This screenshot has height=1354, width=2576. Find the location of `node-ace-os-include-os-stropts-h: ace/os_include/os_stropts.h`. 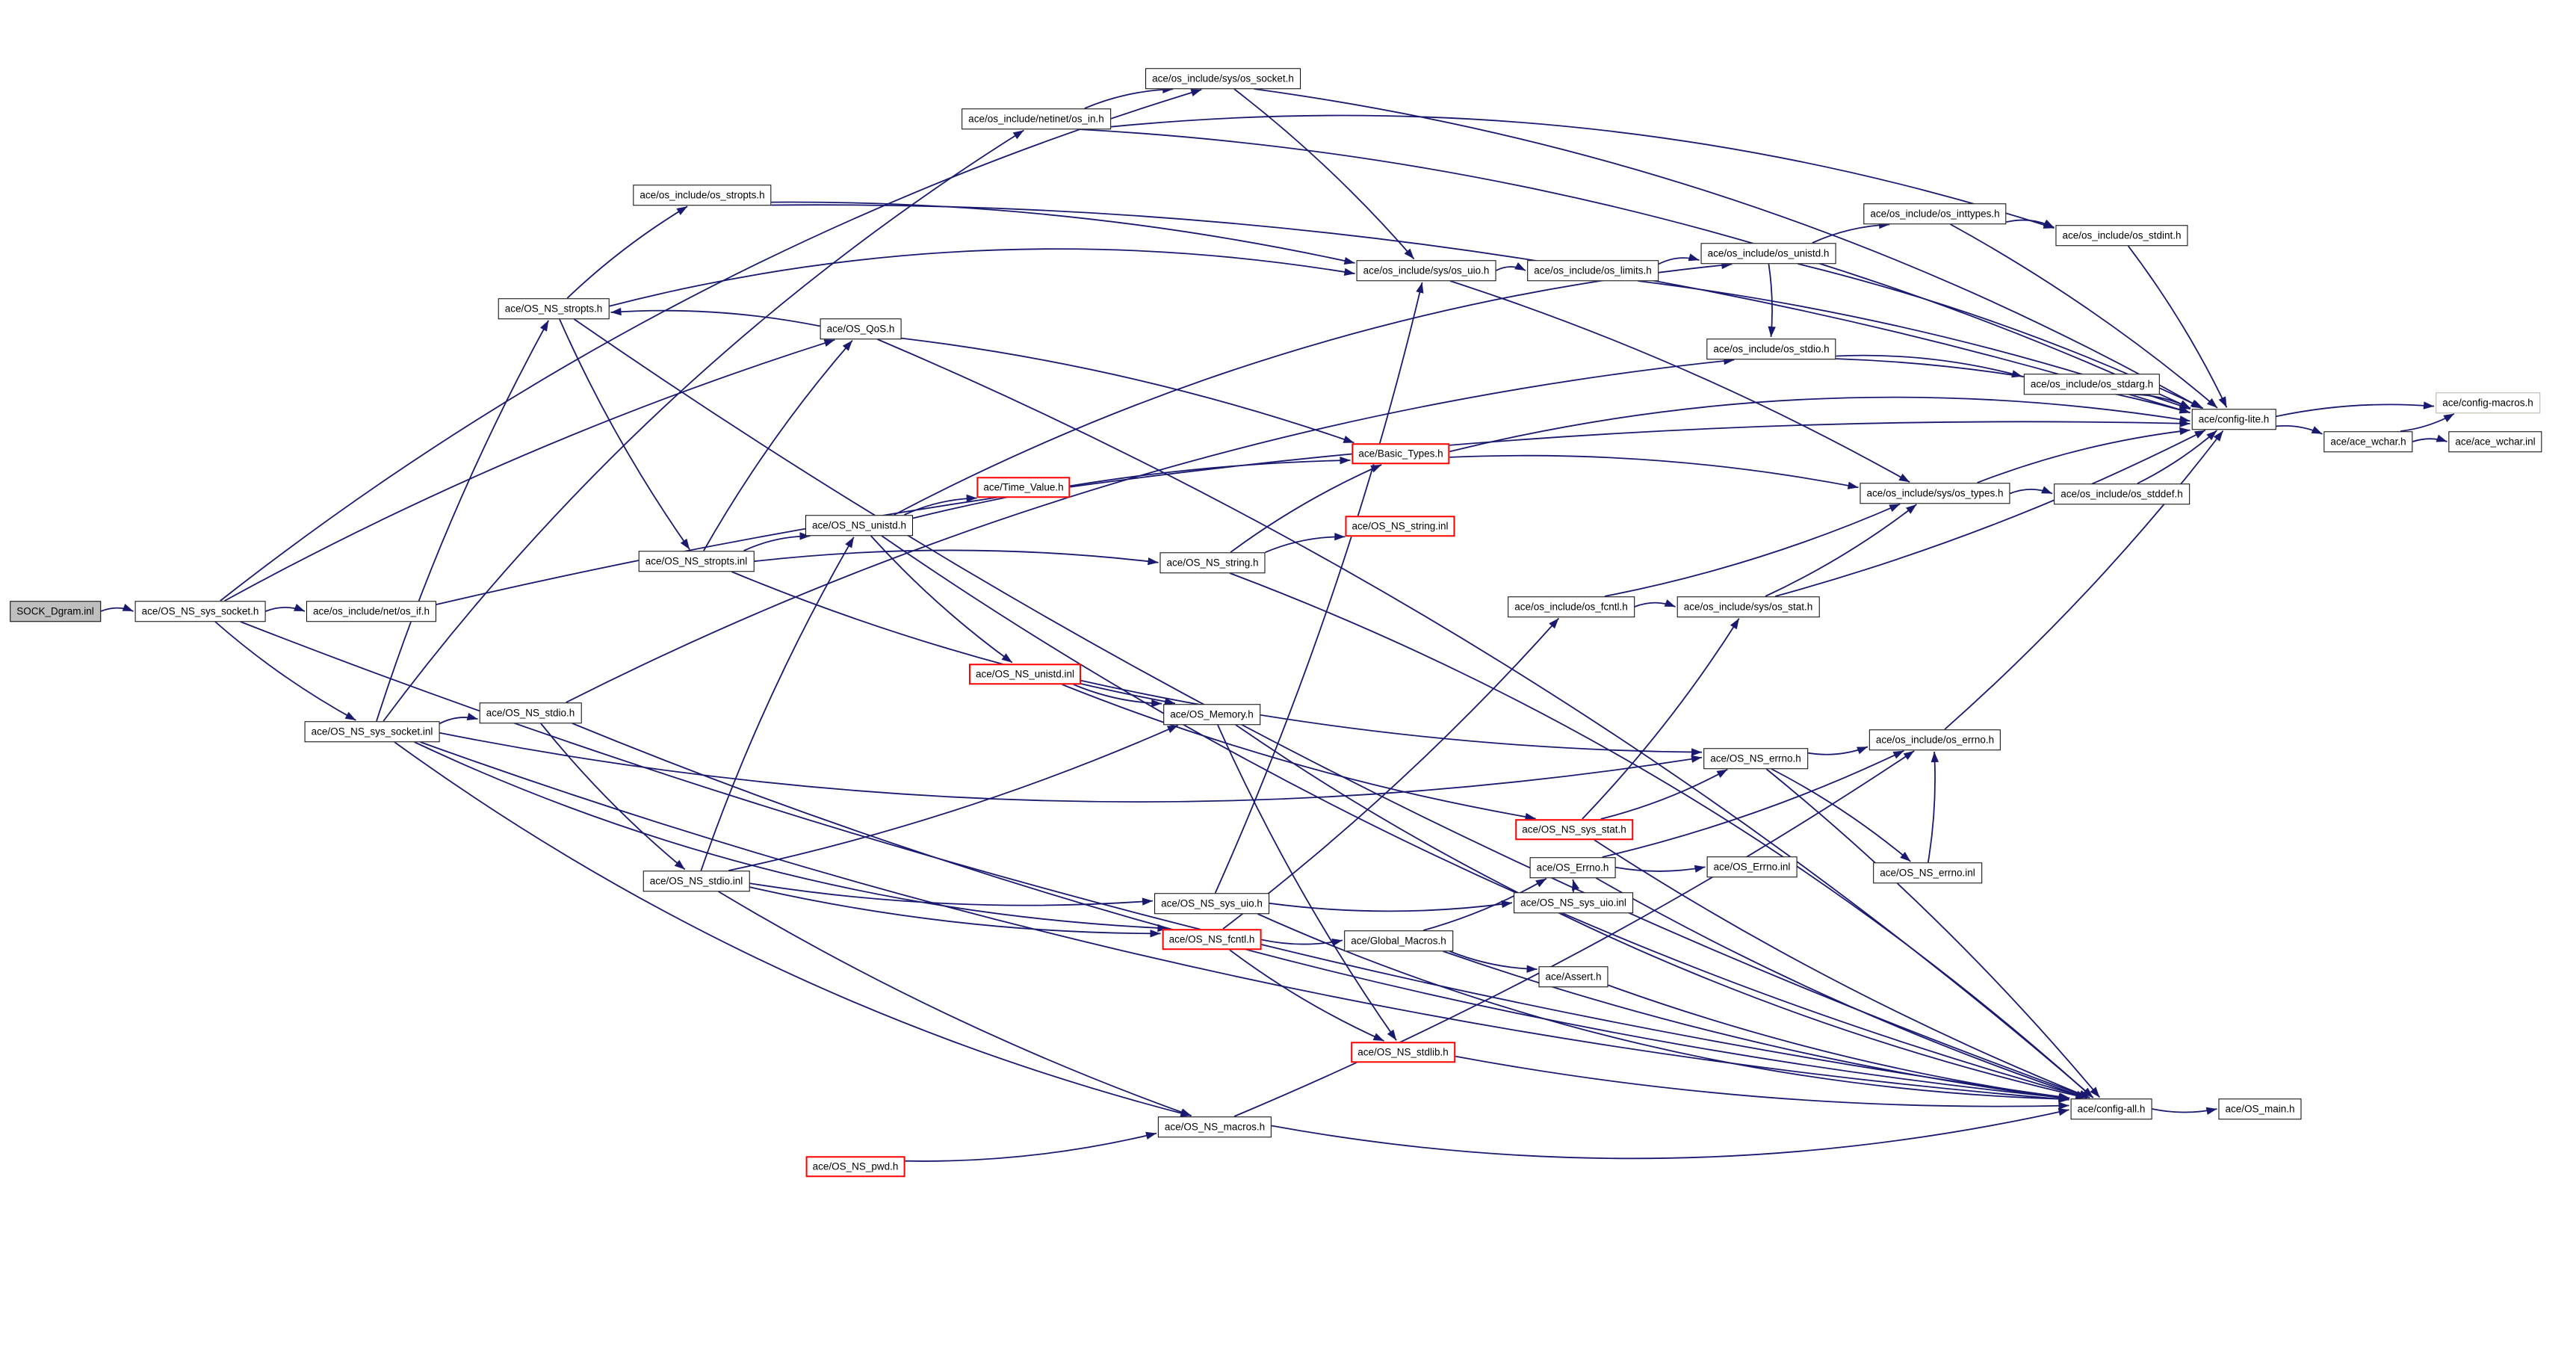

node-ace-os-include-os-stropts-h: ace/os_include/os_stropts.h is located at coordinates (702, 195).